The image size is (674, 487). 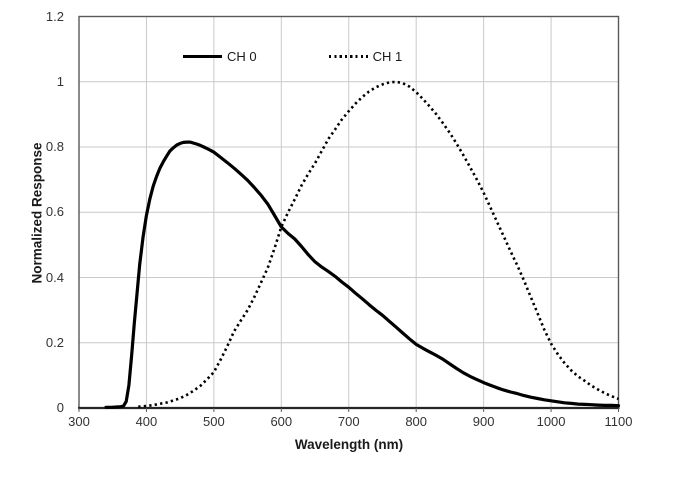 What do you see at coordinates (242, 56) in the screenshot?
I see `legend-label-ch0: CH 0` at bounding box center [242, 56].